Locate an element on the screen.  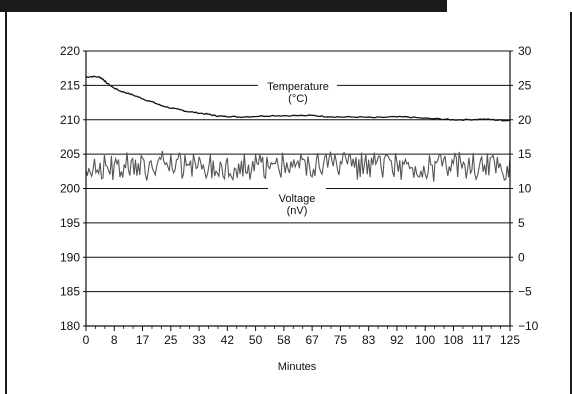
y-left-tick-label: 220 is located at coordinates (70, 51).